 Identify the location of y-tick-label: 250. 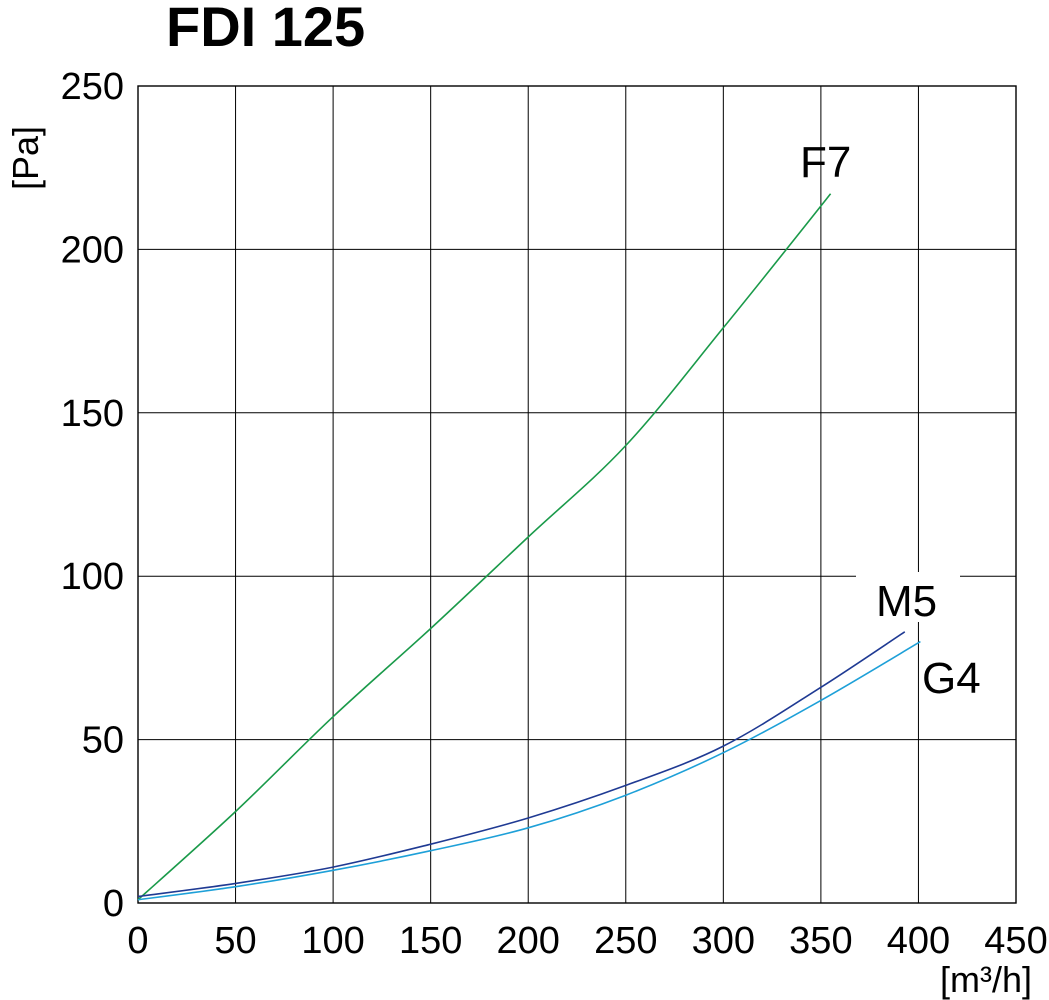
(92, 87).